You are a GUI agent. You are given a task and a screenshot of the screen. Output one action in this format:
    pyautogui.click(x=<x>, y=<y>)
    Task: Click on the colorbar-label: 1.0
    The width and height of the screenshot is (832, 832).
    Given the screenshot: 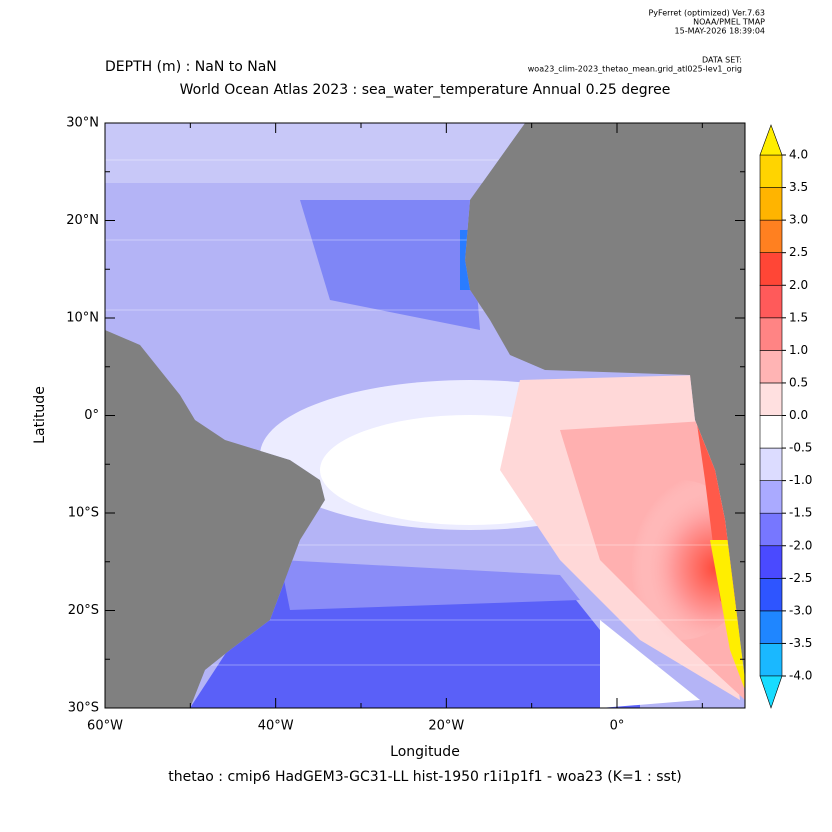 What is the action you would take?
    pyautogui.click(x=798, y=350)
    